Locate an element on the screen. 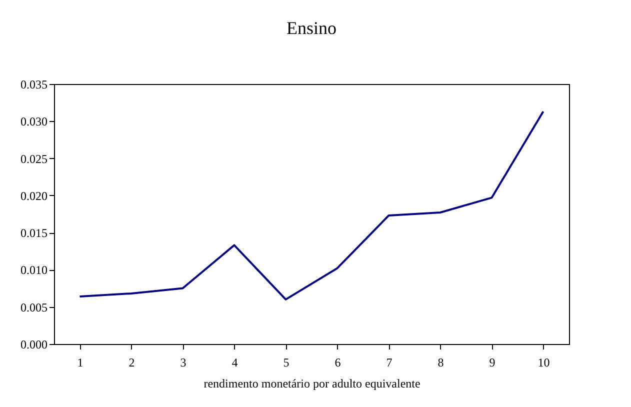 The width and height of the screenshot is (631, 407). x-tick-label: 6 is located at coordinates (337, 363).